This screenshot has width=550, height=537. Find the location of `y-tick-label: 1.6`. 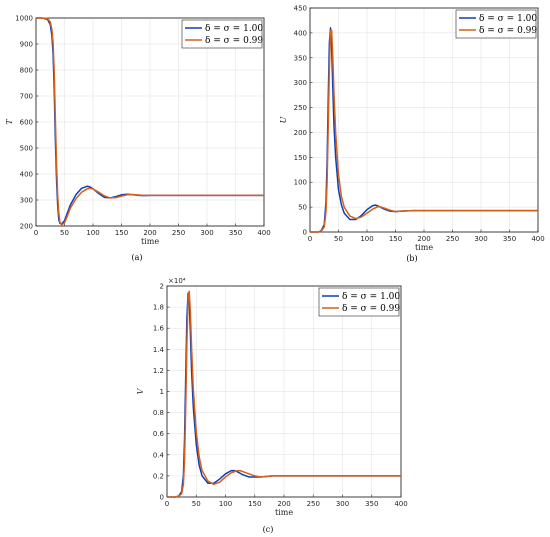

y-tick-label: 1.6 is located at coordinates (159, 329).